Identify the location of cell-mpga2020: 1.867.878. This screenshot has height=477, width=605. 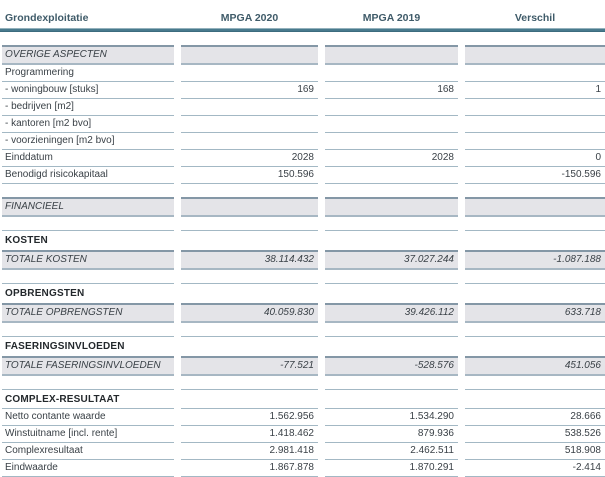
(249, 468).